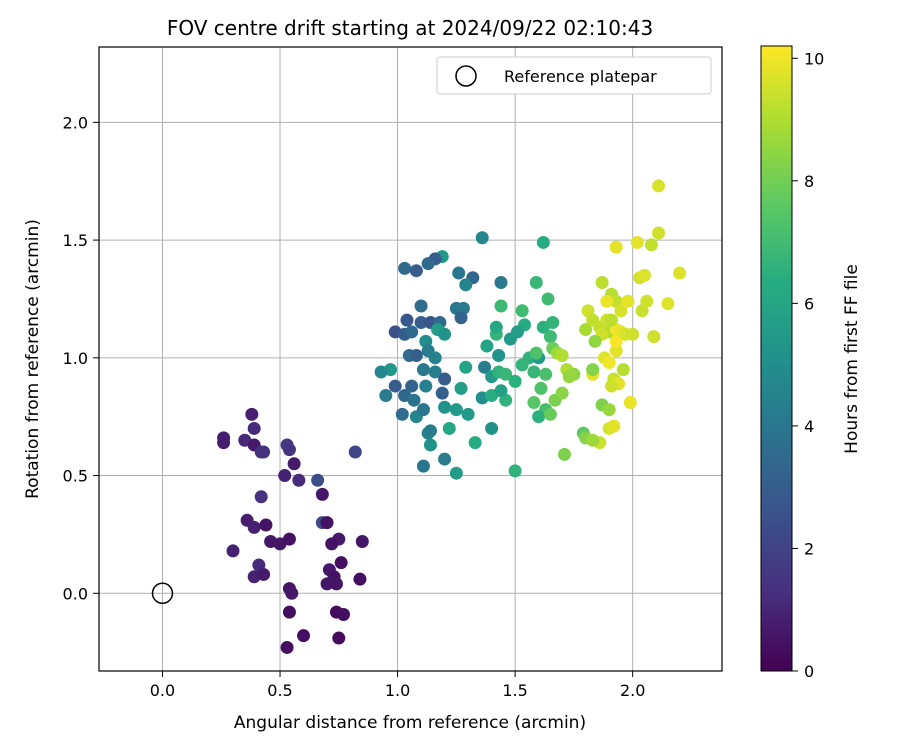  Describe the element at coordinates (75, 122) in the screenshot. I see `y-tick-label: 2.0` at that location.